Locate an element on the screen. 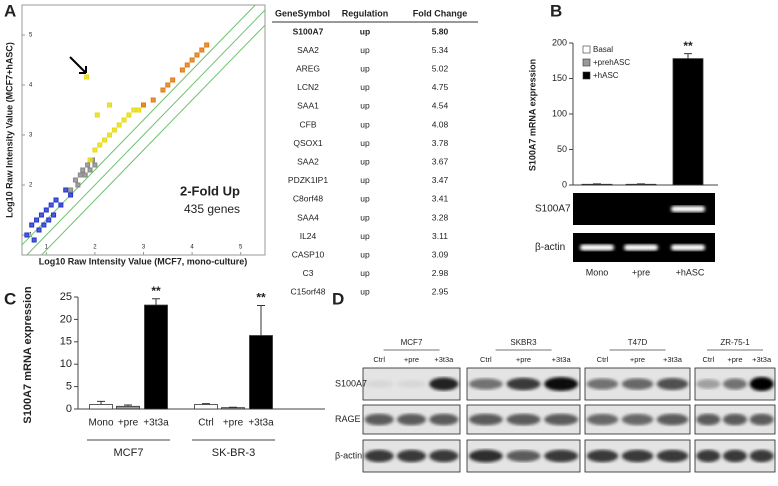 The width and height of the screenshot is (778, 486). y-tick-label: 0 is located at coordinates (564, 184).